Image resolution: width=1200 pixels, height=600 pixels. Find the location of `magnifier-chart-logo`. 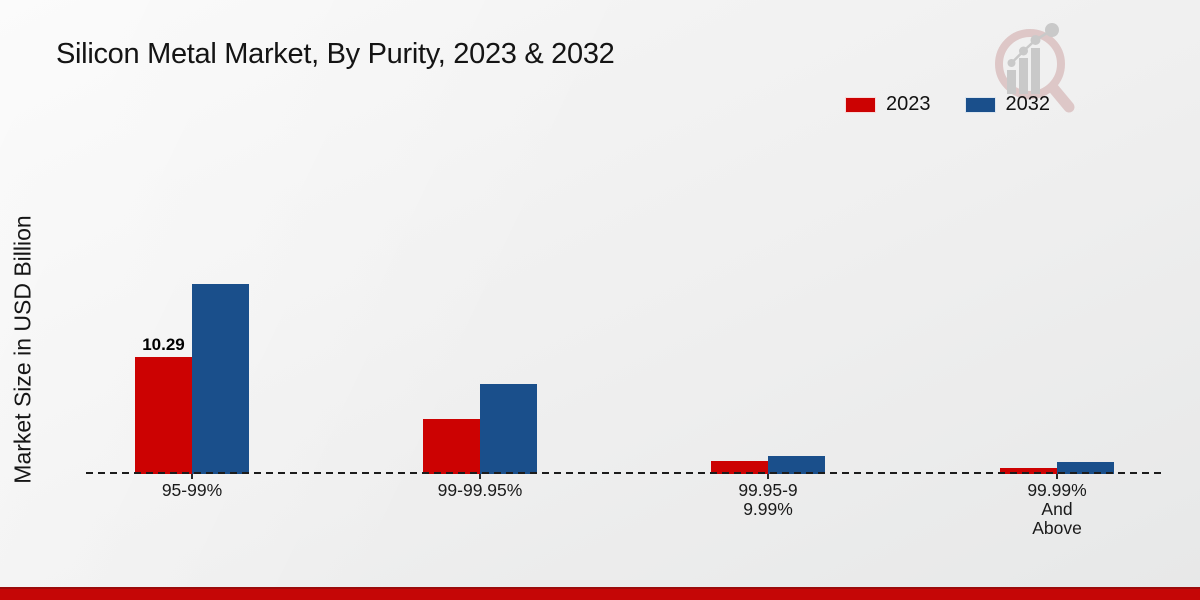

magnifier-chart-logo is located at coordinates (1035, 68).